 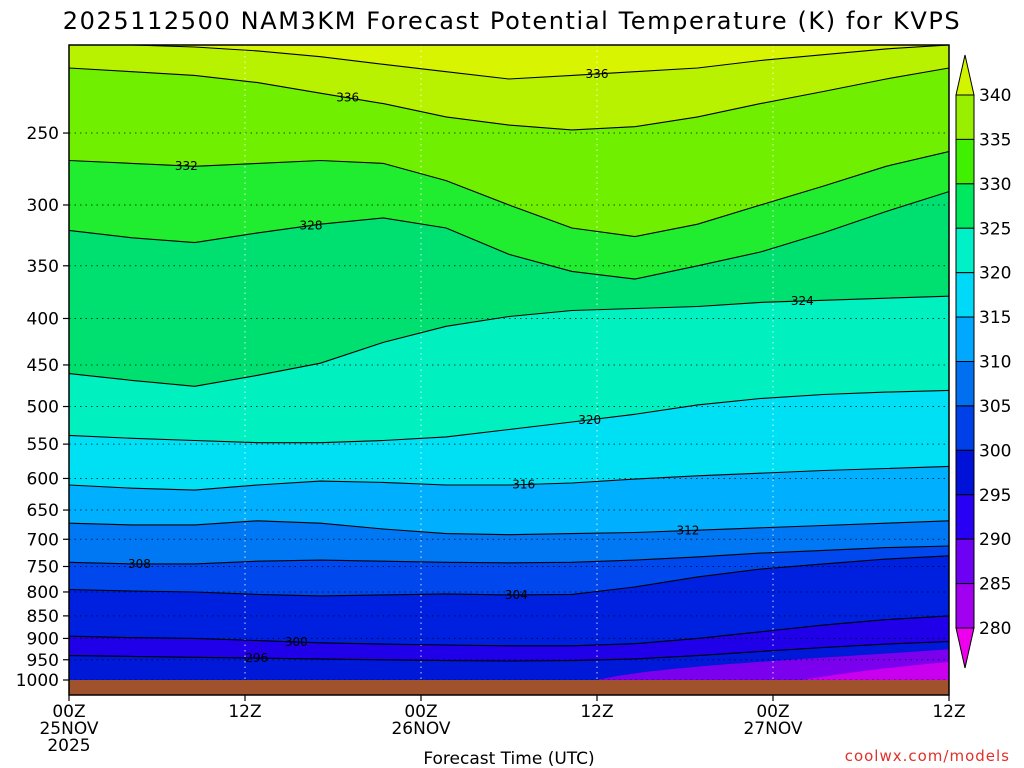 What do you see at coordinates (995, 185) in the screenshot?
I see `colorbar-label-330: 330` at bounding box center [995, 185].